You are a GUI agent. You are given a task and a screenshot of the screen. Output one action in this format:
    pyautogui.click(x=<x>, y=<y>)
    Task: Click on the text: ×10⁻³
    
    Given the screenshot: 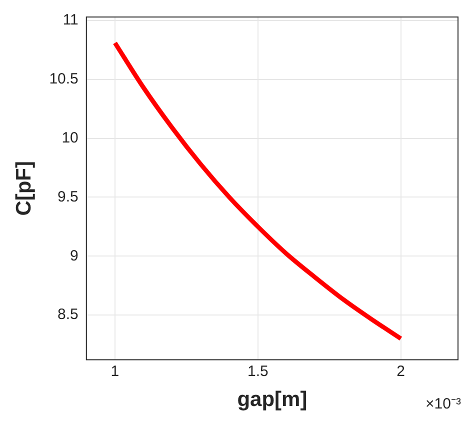 What is the action you would take?
    pyautogui.click(x=443, y=403)
    